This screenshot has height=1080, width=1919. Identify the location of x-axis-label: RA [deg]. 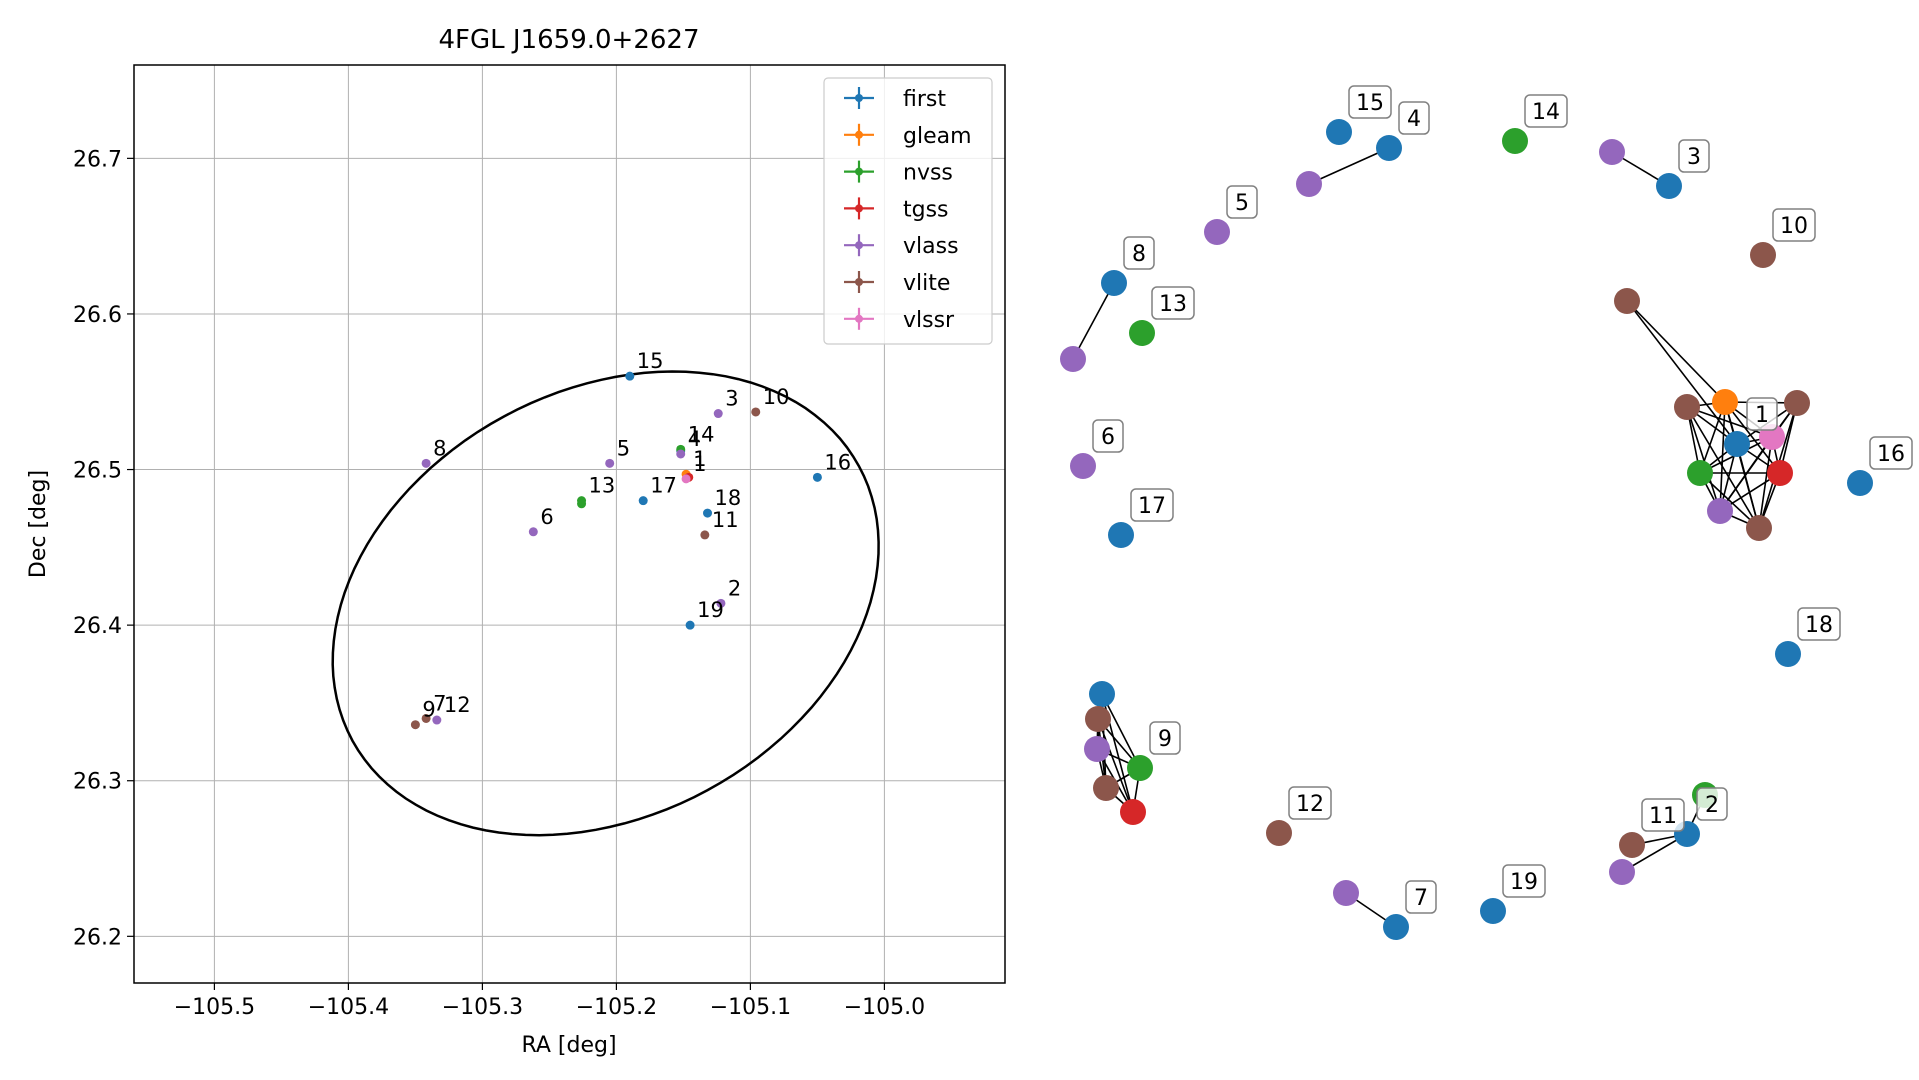
(568, 1045).